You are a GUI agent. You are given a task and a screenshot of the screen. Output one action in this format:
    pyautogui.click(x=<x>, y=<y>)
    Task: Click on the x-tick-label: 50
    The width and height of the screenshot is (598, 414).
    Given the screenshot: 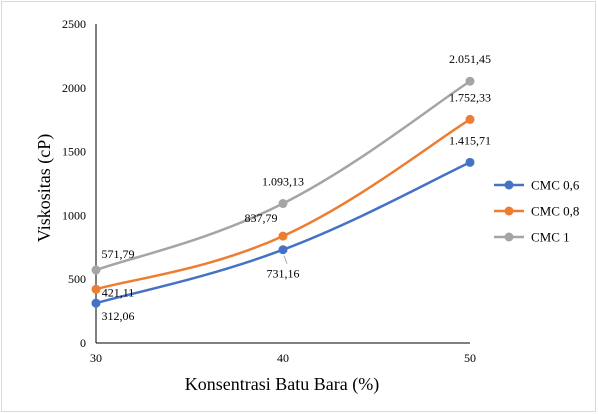 What is the action you would take?
    pyautogui.click(x=470, y=358)
    